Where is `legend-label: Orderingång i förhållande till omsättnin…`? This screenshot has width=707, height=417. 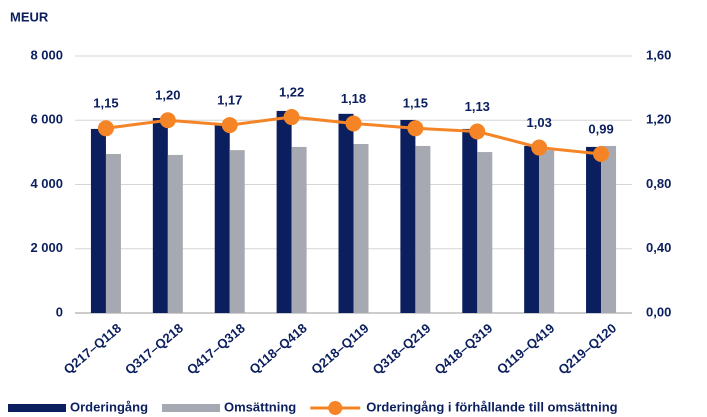
legend-label: Orderingång i förhållande till omsättnin… is located at coordinates (491, 406).